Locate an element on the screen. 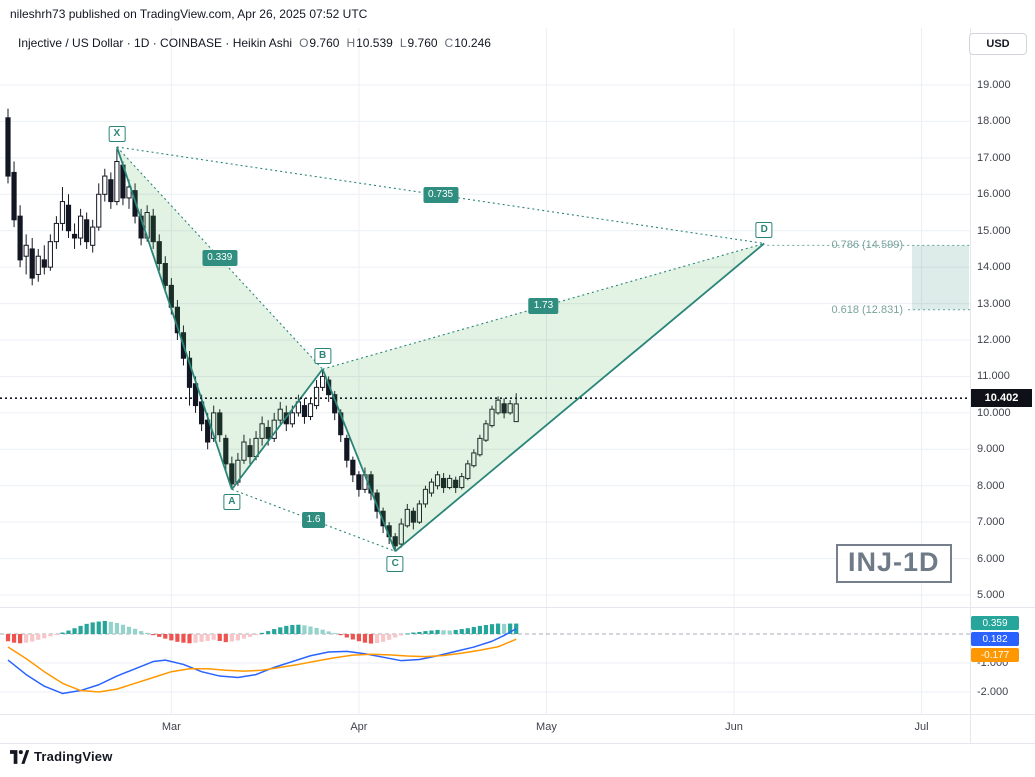 This screenshot has height=777, width=1035. price-axis-tick: 5.000 is located at coordinates (991, 595).